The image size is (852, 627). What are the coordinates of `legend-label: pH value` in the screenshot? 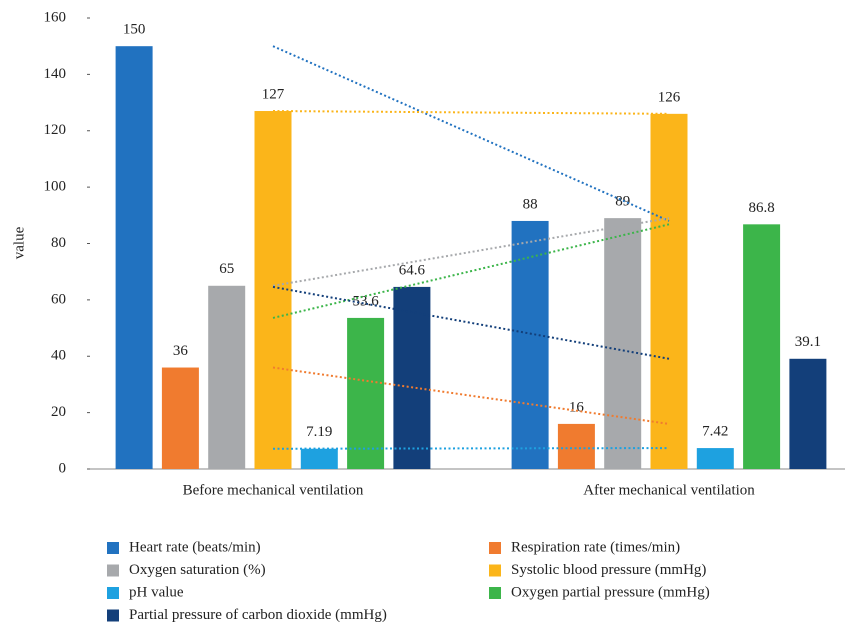 It's located at (156, 592).